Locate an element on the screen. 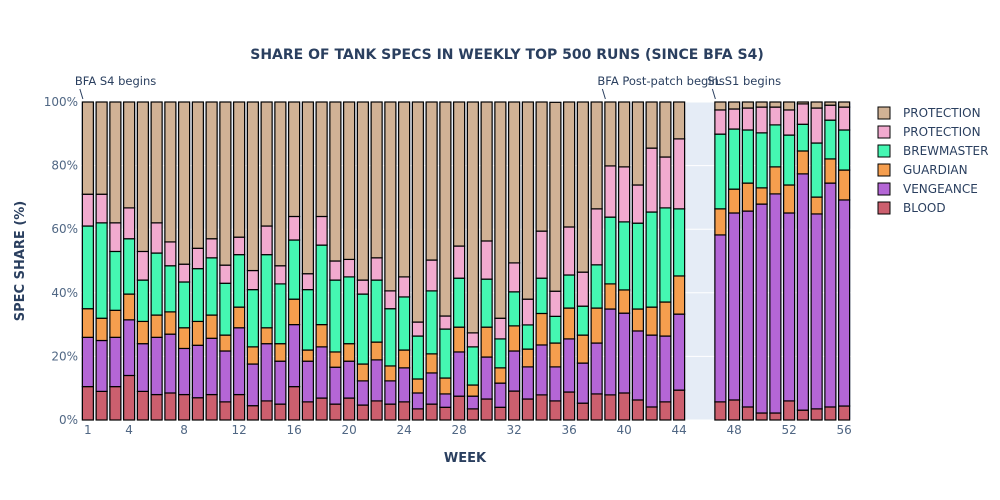 The image size is (1000, 500). x-tick-label: 44 is located at coordinates (678, 430).